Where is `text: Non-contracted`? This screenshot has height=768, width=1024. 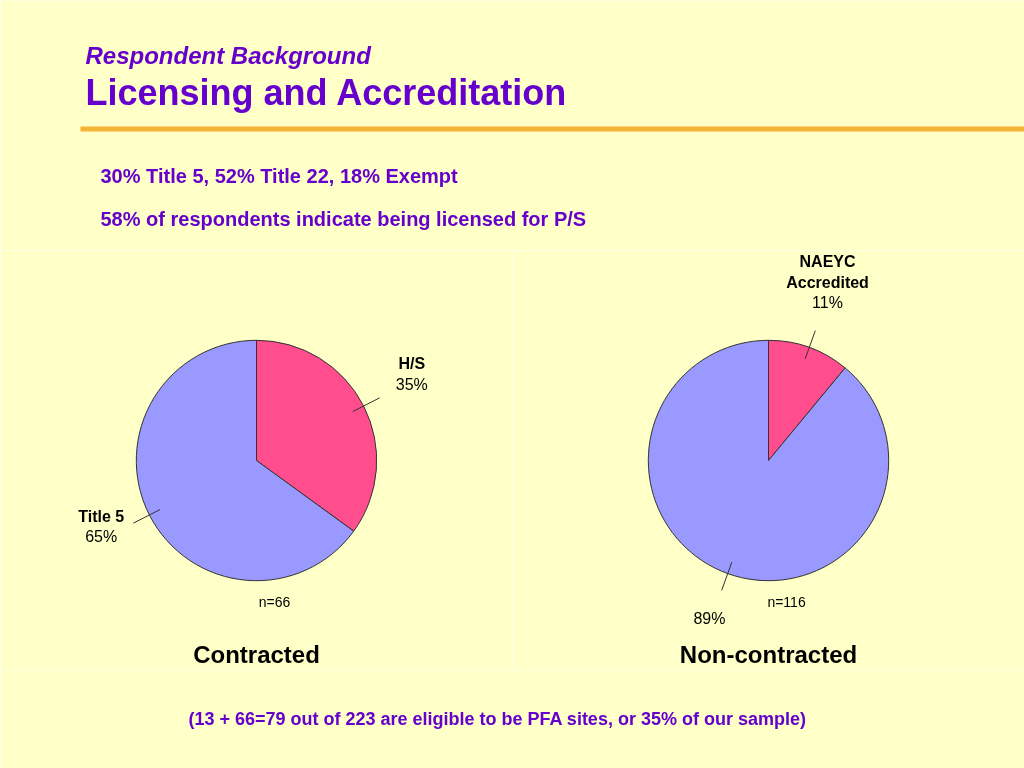 text: Non-contracted is located at coordinates (768, 655).